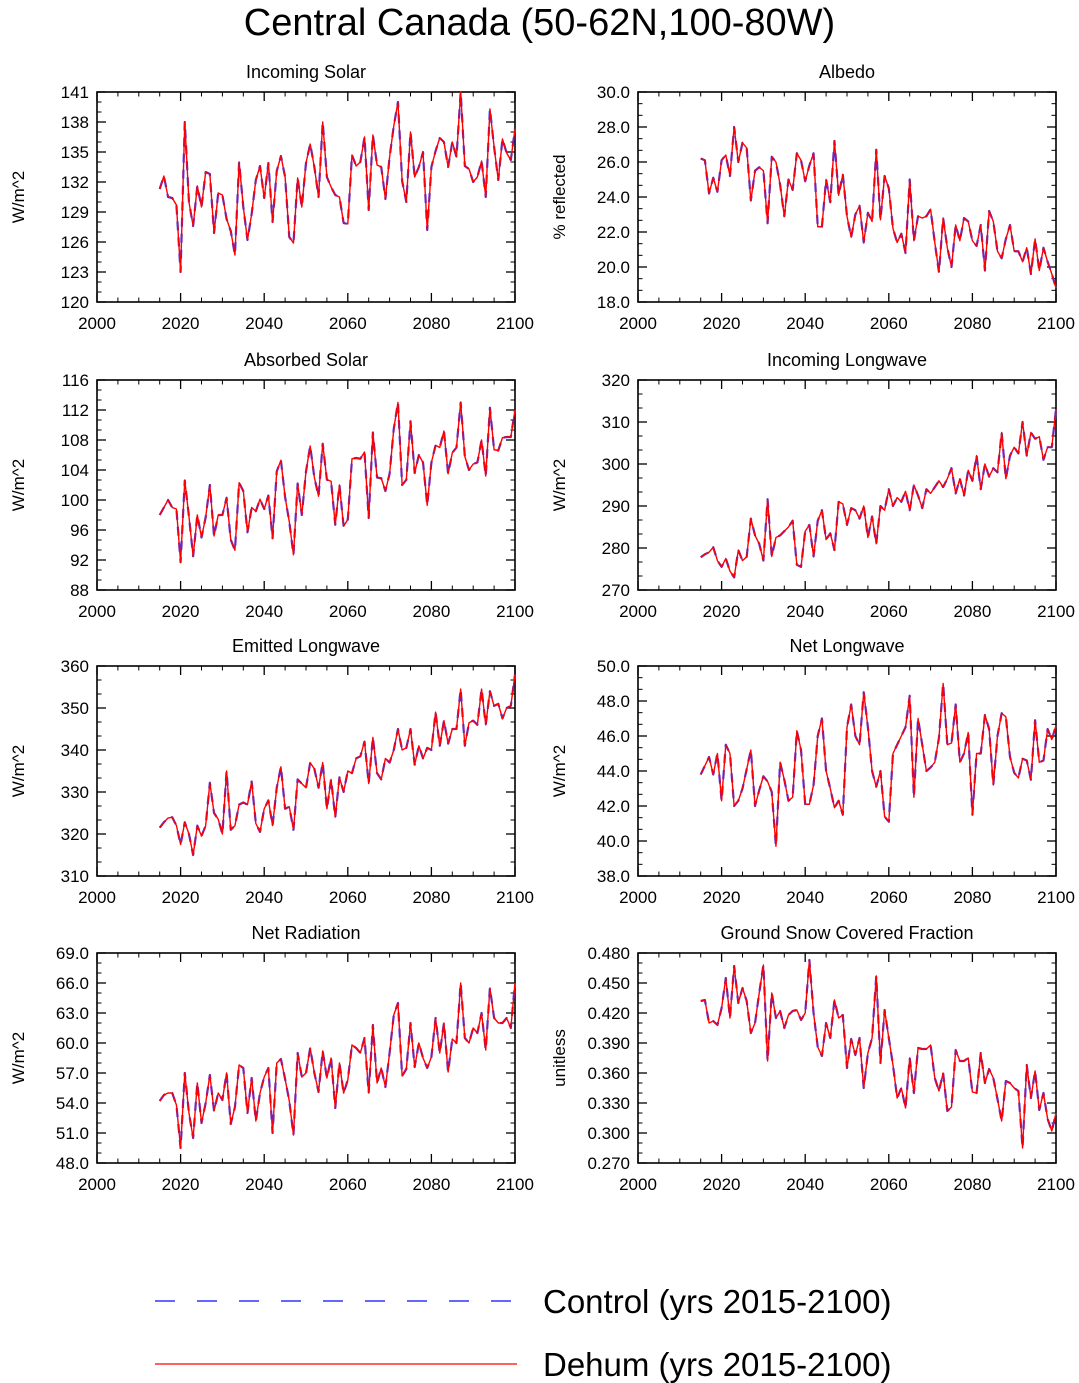 Image resolution: width=1079 pixels, height=1383 pixels. What do you see at coordinates (75, 666) in the screenshot?
I see `y-tick-label: 360` at bounding box center [75, 666].